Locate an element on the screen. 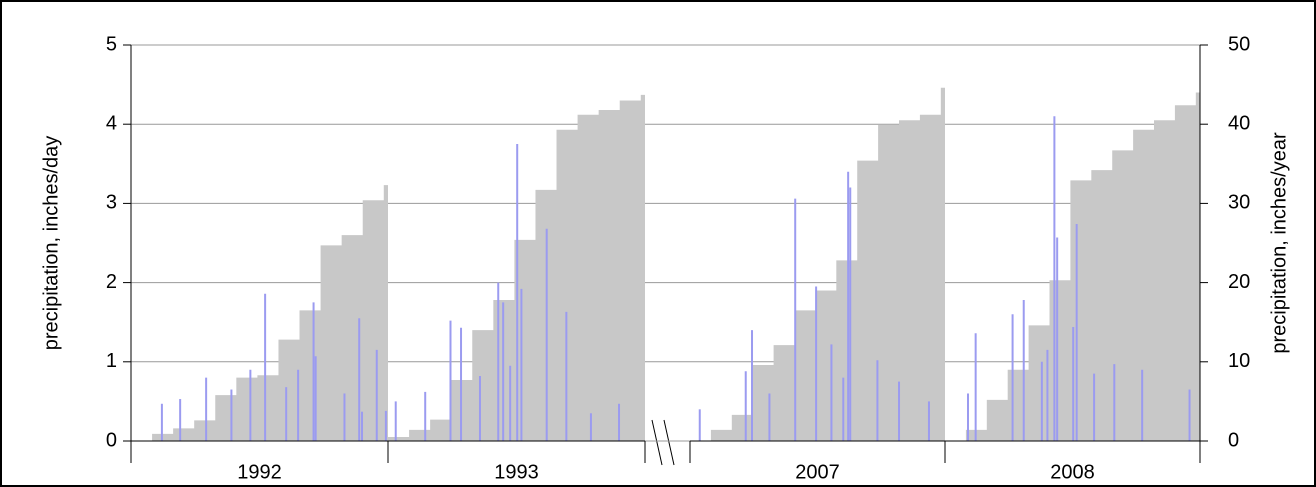 The height and width of the screenshot is (487, 1316). y2-tick-label: 30 is located at coordinates (1239, 203).